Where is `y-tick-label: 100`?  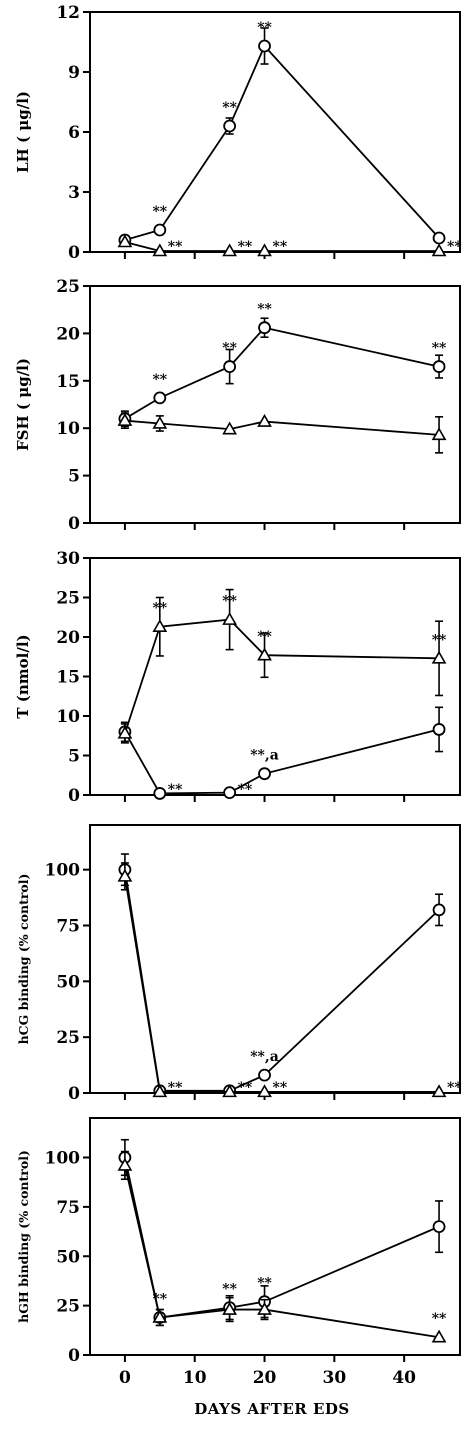
y-tick-label: 100 is located at coordinates (63, 871).